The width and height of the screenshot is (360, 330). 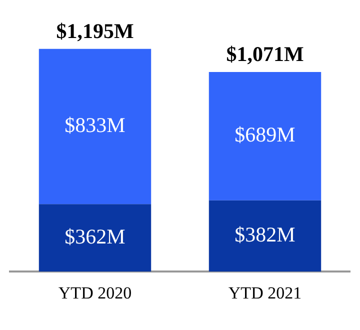 I want to click on data-label: $689M, so click(x=265, y=134).